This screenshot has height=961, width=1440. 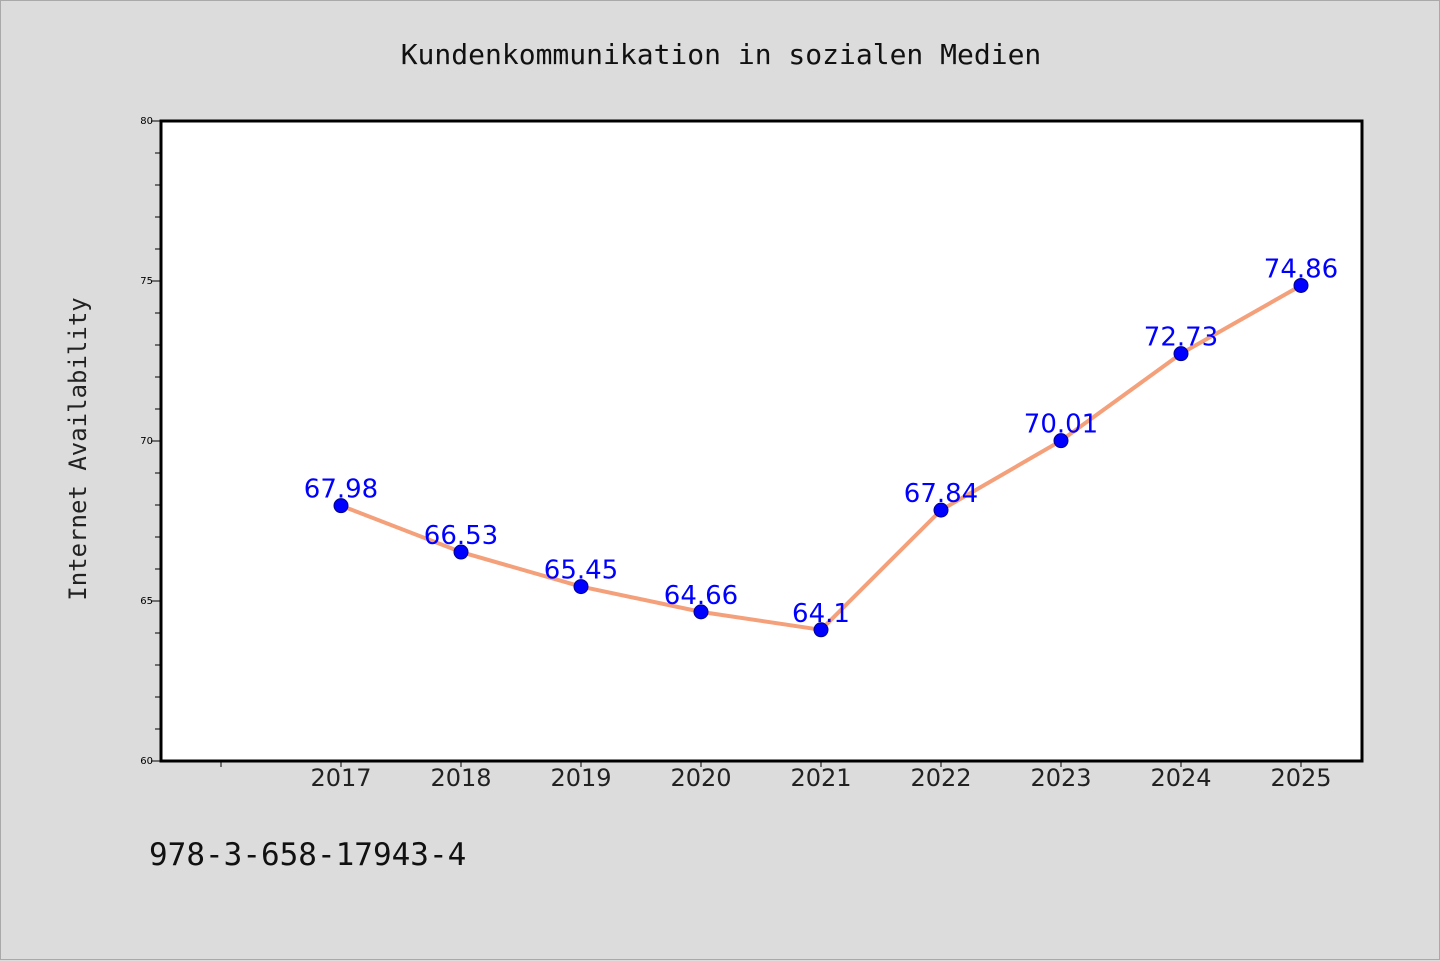 I want to click on data-label: 64.1, so click(x=821, y=614).